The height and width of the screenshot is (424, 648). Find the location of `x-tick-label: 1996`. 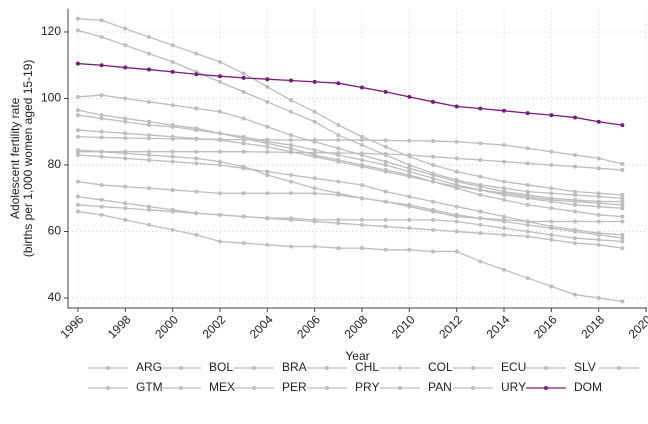

x-tick-label: 1996 is located at coordinates (72, 326).